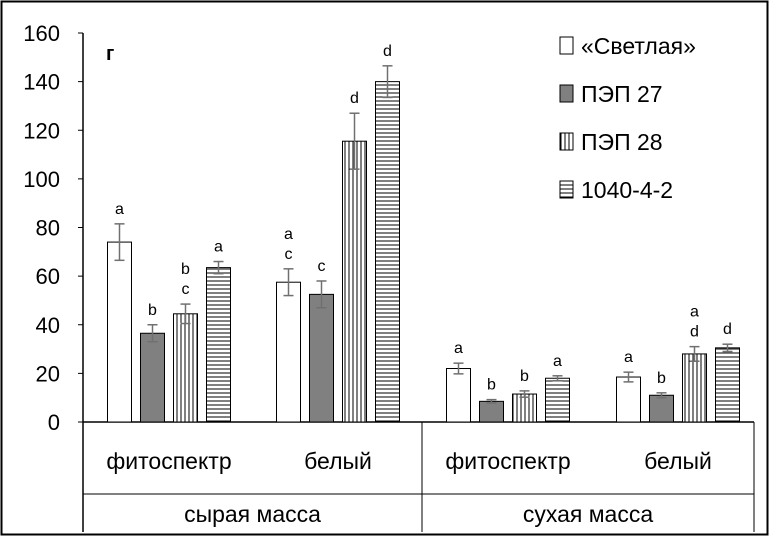 The width and height of the screenshot is (769, 541). What do you see at coordinates (627, 190) in the screenshot?
I see `legend-label: 1040-4-2` at bounding box center [627, 190].